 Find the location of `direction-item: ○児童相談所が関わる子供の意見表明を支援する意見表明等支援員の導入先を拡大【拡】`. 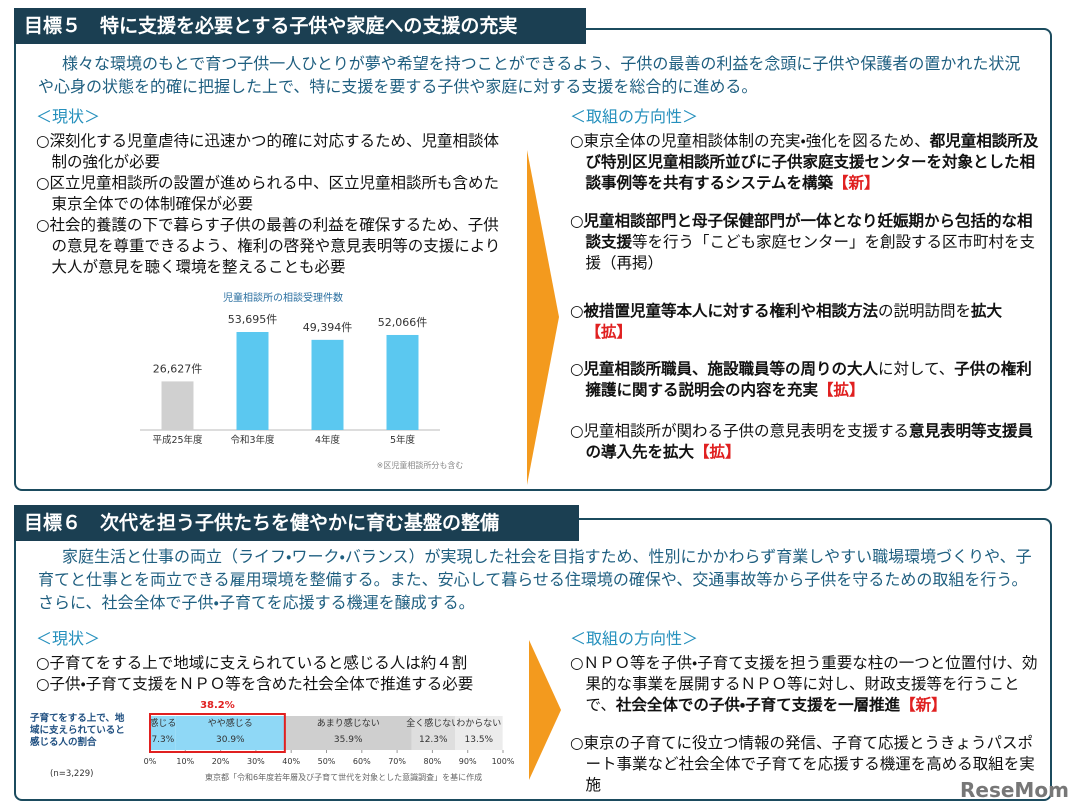

direction-item: ○児童相談所が関わる子供の意見表明を支援する意見表明等支援員の導入先を拡大【拡】 is located at coordinates (808, 442).